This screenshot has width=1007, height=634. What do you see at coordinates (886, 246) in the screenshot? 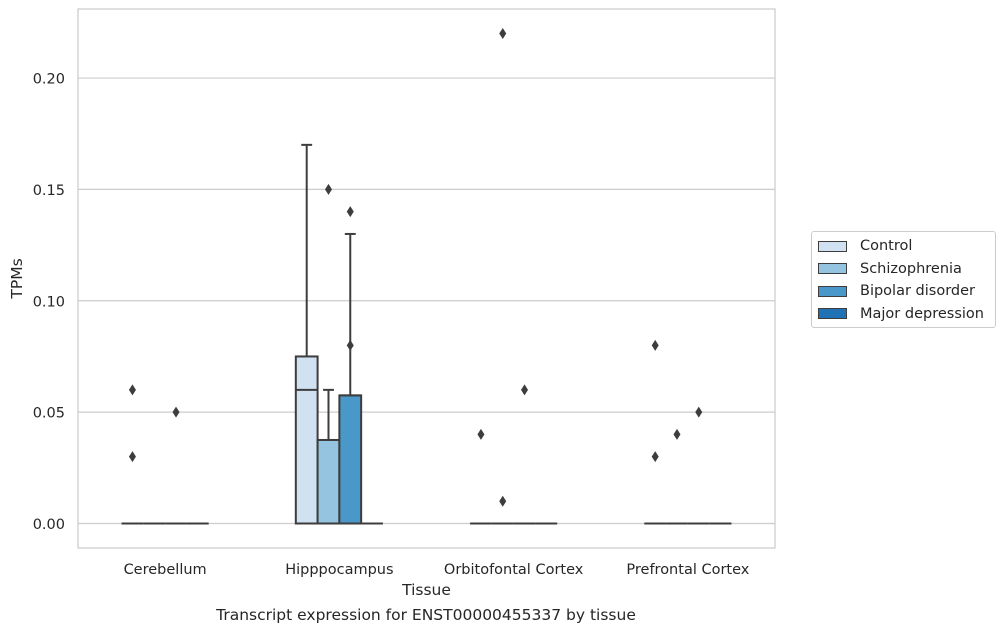
I see `legend-label: Control` at bounding box center [886, 246].